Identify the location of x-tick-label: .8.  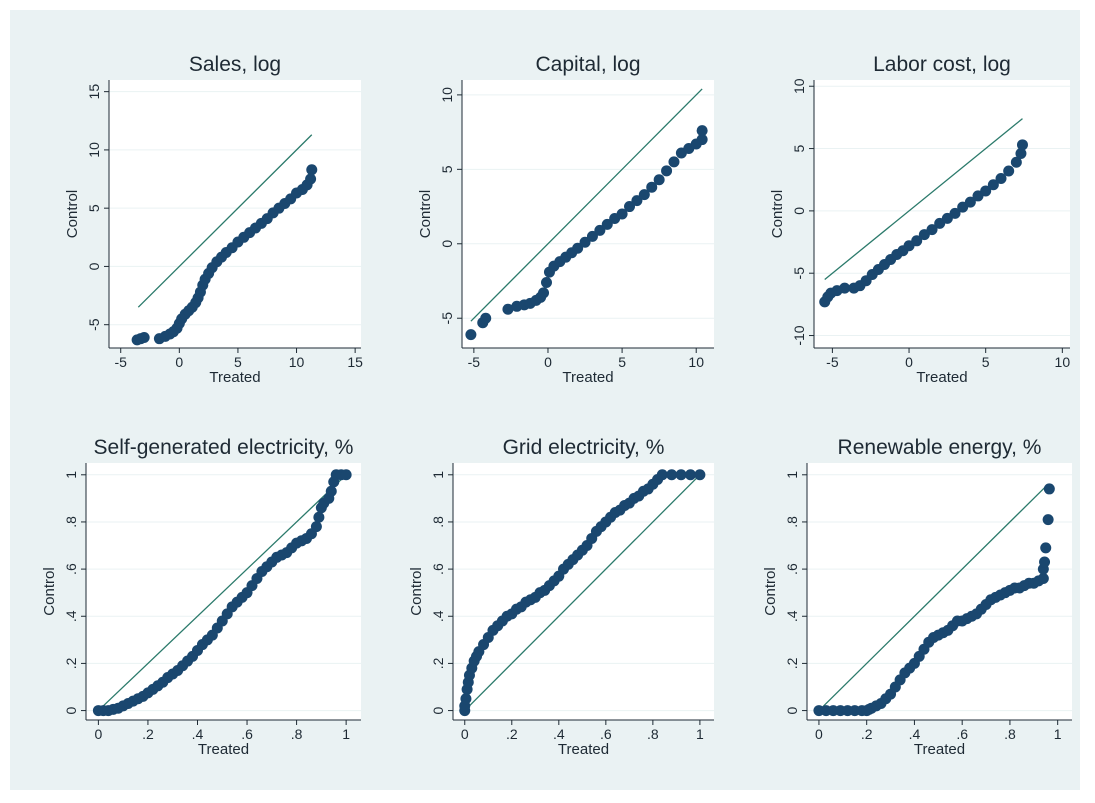
(297, 734).